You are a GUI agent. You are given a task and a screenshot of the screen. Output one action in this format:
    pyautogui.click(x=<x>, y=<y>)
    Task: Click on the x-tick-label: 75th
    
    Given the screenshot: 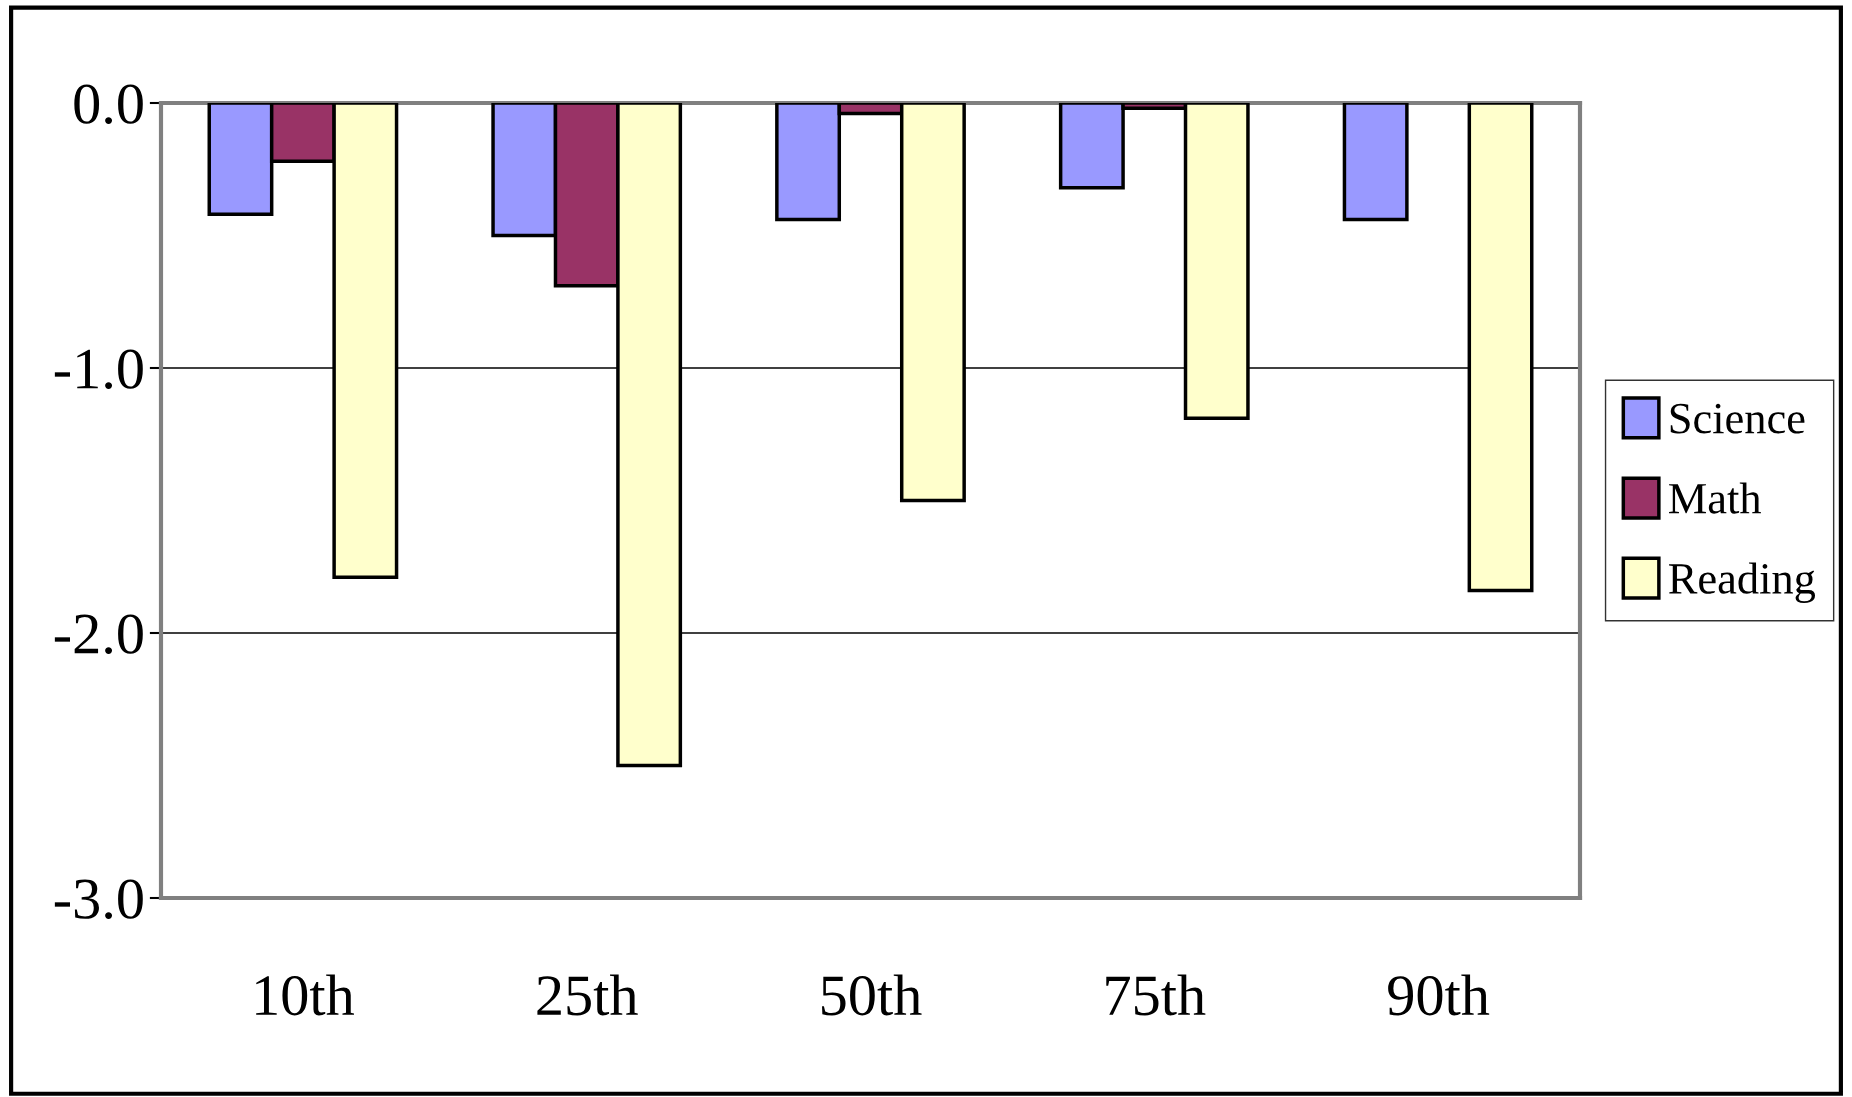 What is the action you would take?
    pyautogui.click(x=1156, y=995)
    